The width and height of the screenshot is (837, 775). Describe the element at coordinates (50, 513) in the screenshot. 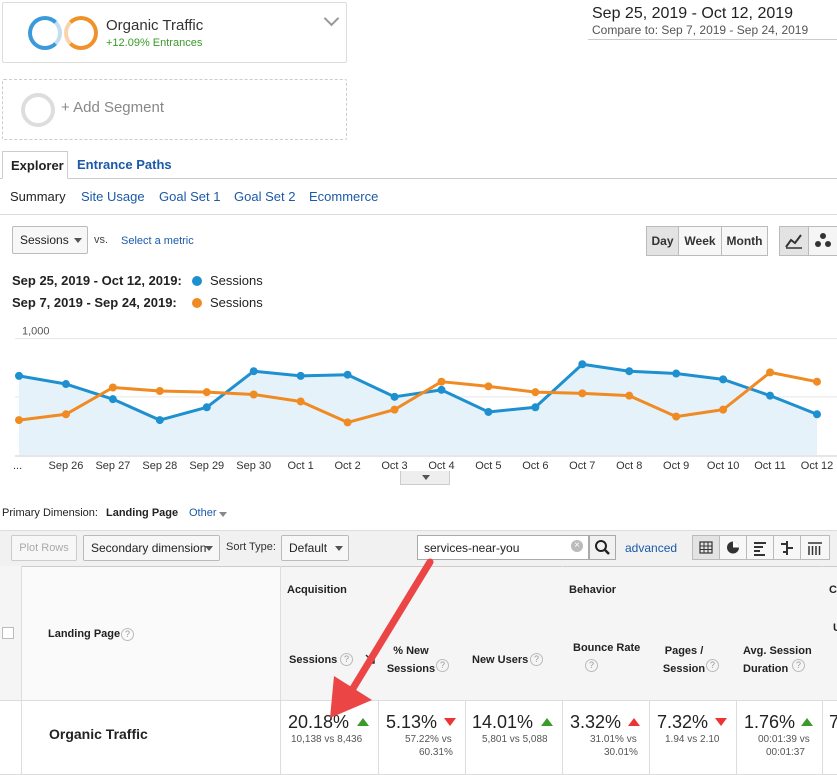

I see `primary-dimension-label: Primary Dimension:` at that location.